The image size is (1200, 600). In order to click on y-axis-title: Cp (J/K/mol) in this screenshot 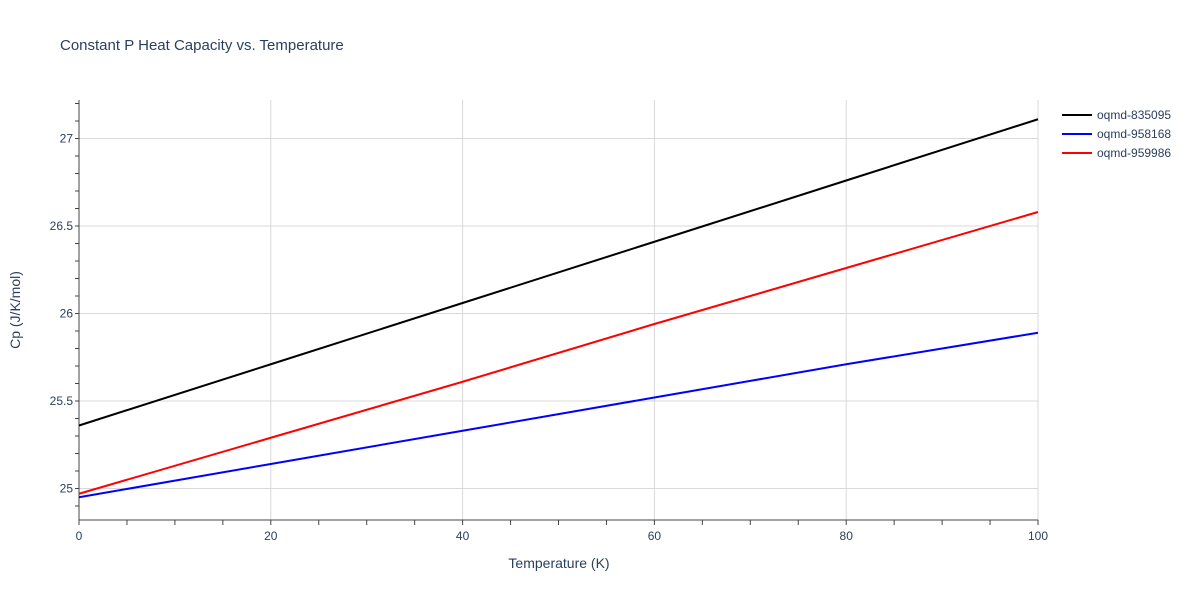, I will do `click(15, 310)`.